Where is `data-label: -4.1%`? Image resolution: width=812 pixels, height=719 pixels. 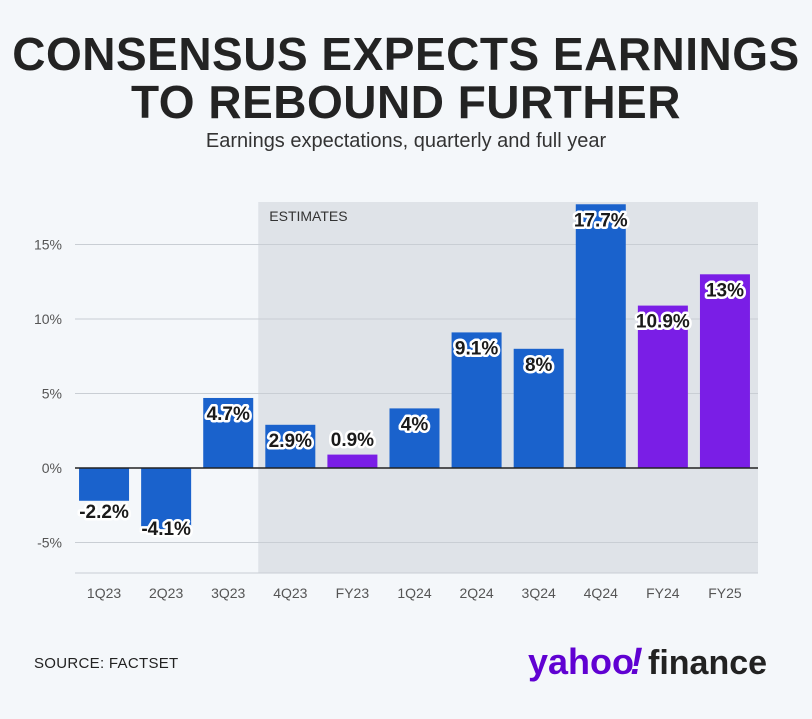
data-label: -4.1% is located at coordinates (166, 529).